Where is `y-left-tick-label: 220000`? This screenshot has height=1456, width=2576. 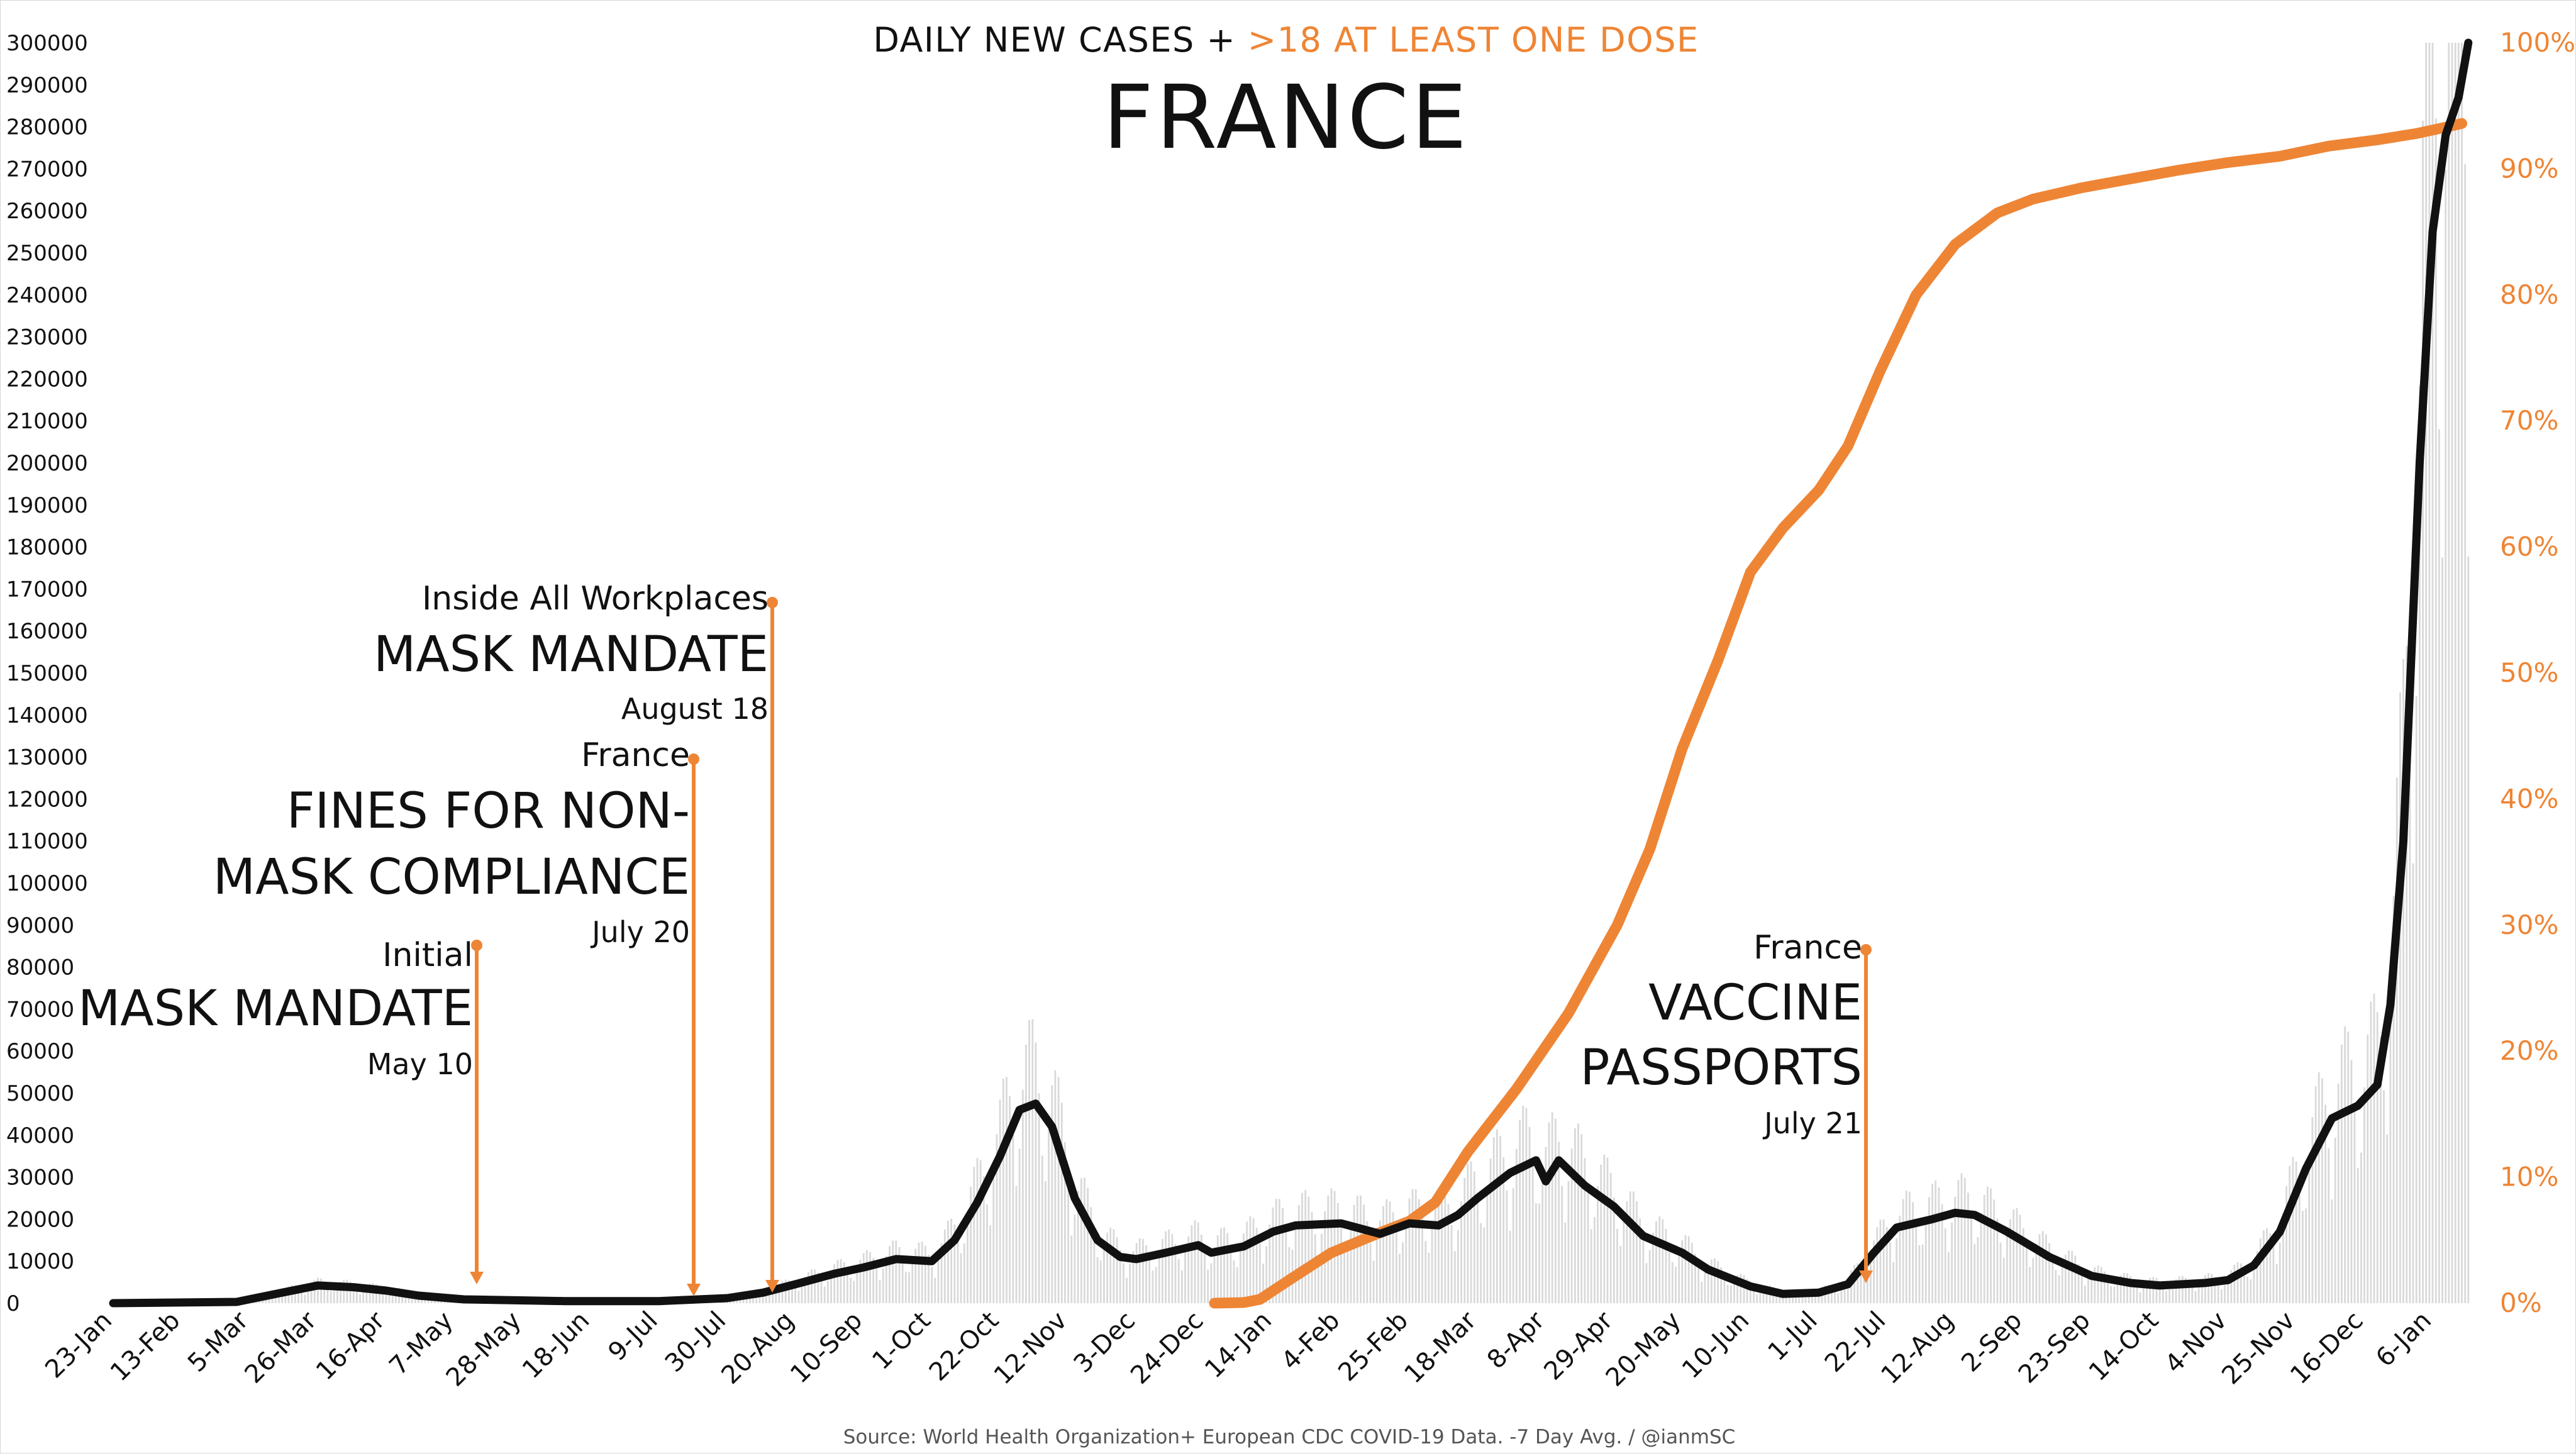
y-left-tick-label: 220000 is located at coordinates (47, 379).